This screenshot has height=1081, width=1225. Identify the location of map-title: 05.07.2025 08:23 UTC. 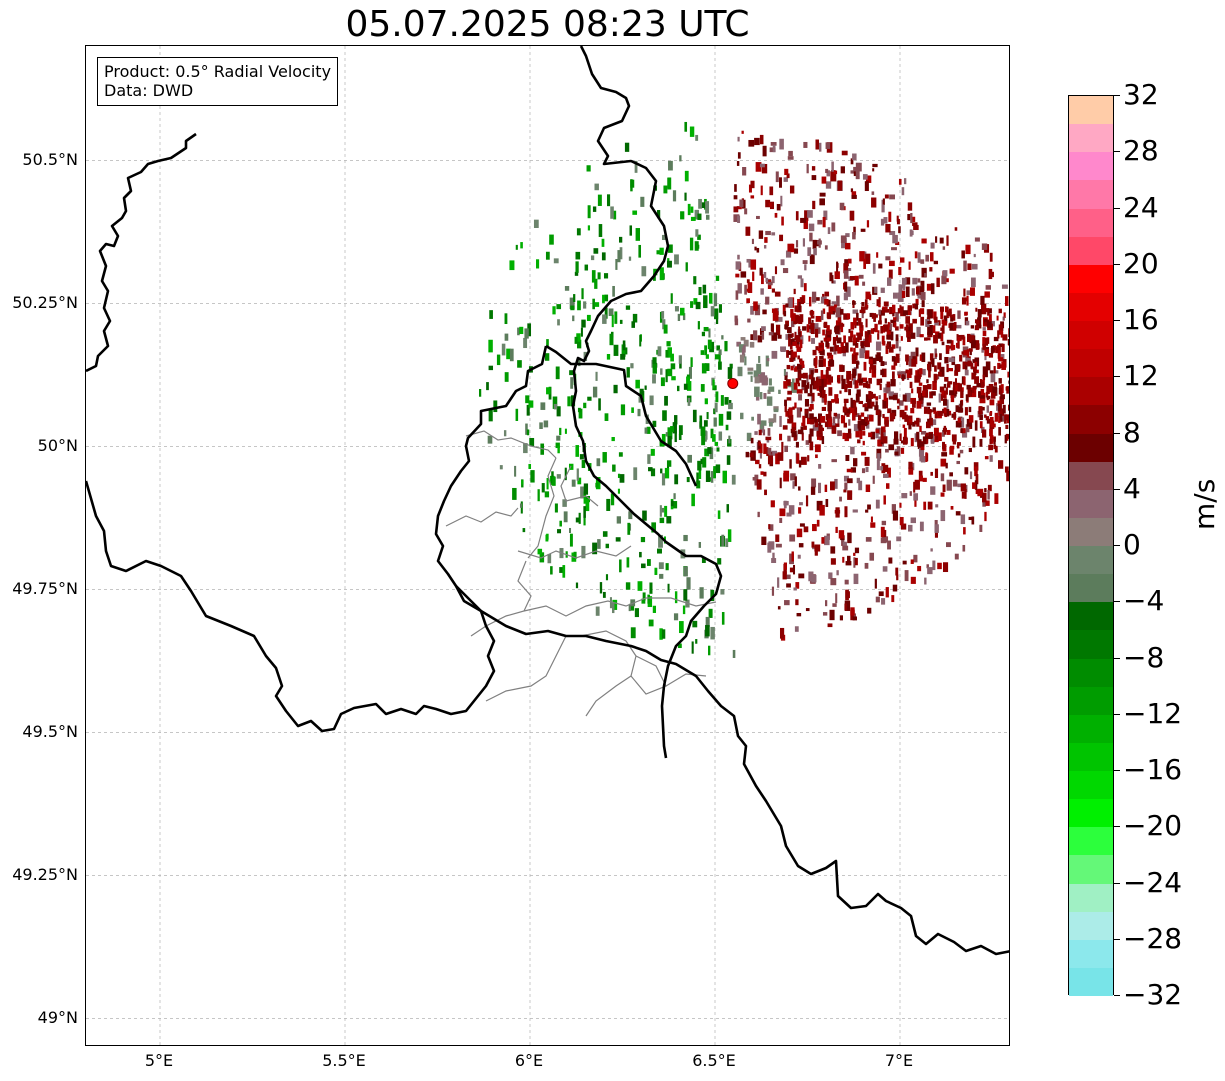
(547, 24).